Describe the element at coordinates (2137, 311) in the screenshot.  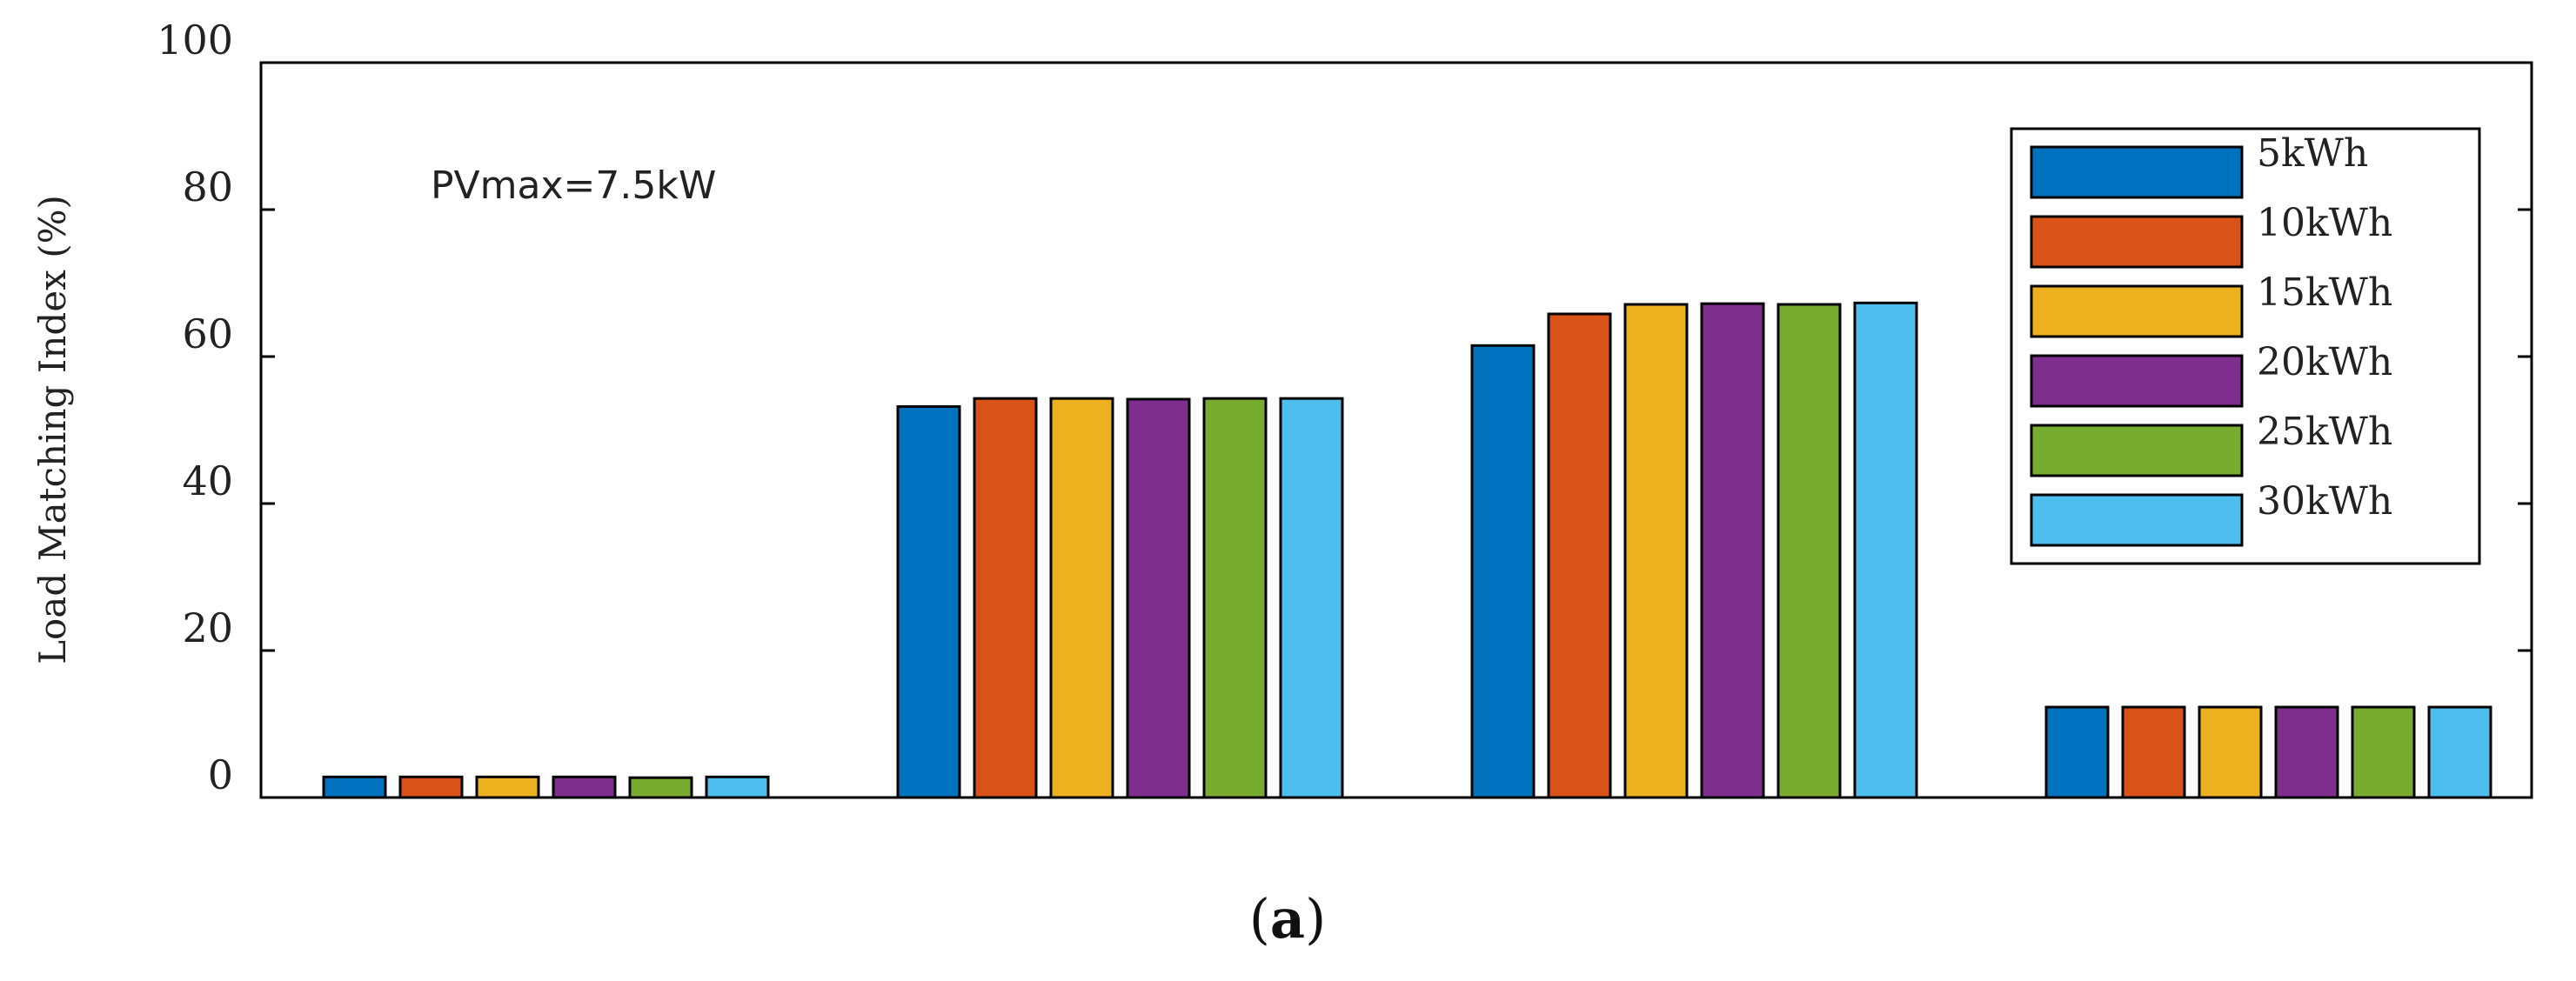
I see `legend-swatch-15kWh` at that location.